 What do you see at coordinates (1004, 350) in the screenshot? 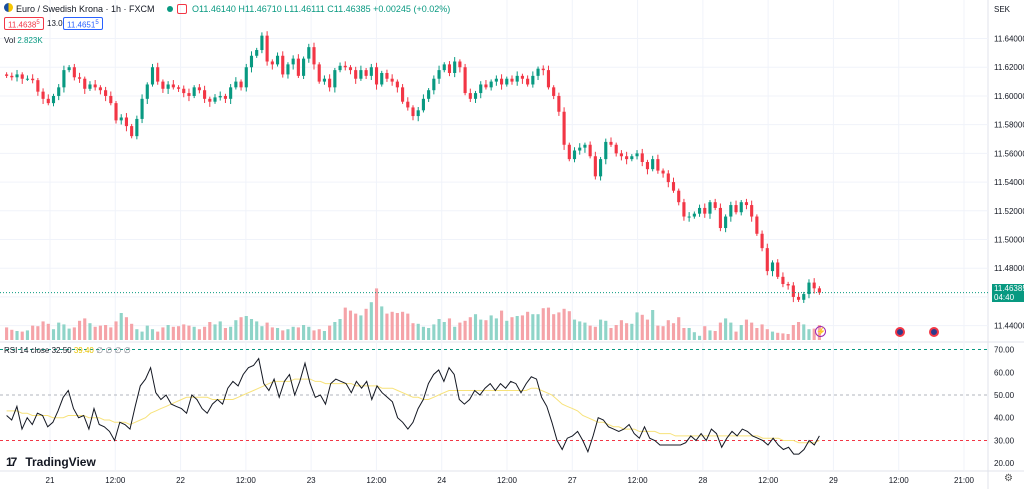
I see `rsi-tick-label: 70.00` at bounding box center [1004, 350].